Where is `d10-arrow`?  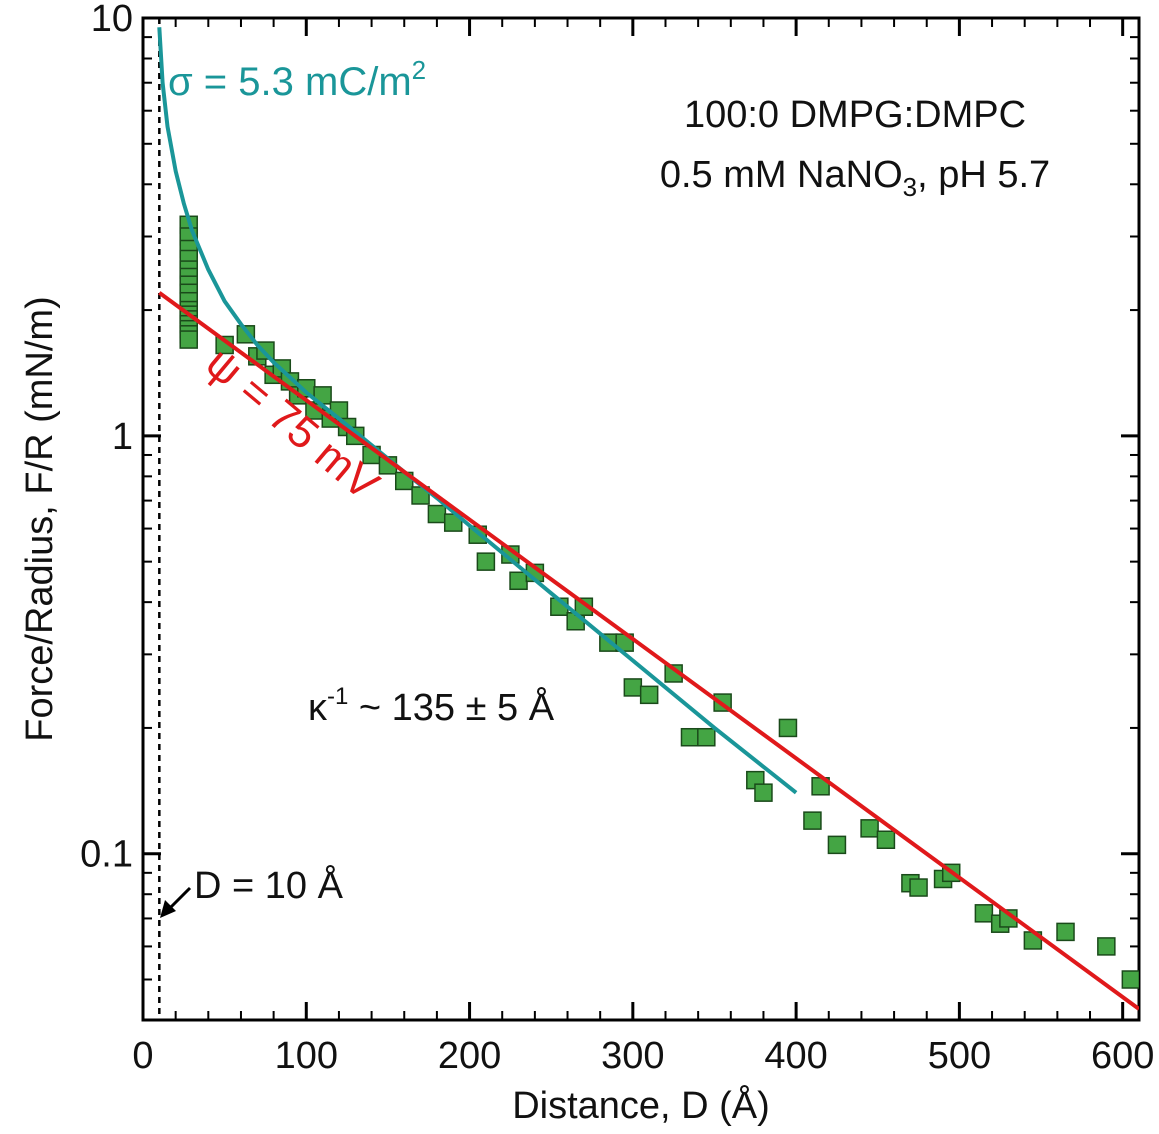 d10-arrow is located at coordinates (176, 902).